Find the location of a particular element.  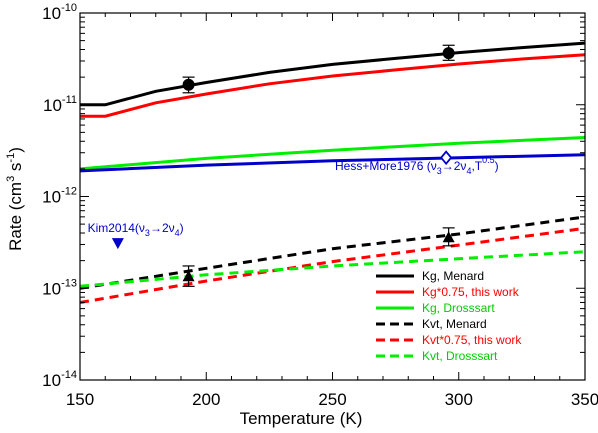

series-line-hess-more1976 is located at coordinates (332, 163).